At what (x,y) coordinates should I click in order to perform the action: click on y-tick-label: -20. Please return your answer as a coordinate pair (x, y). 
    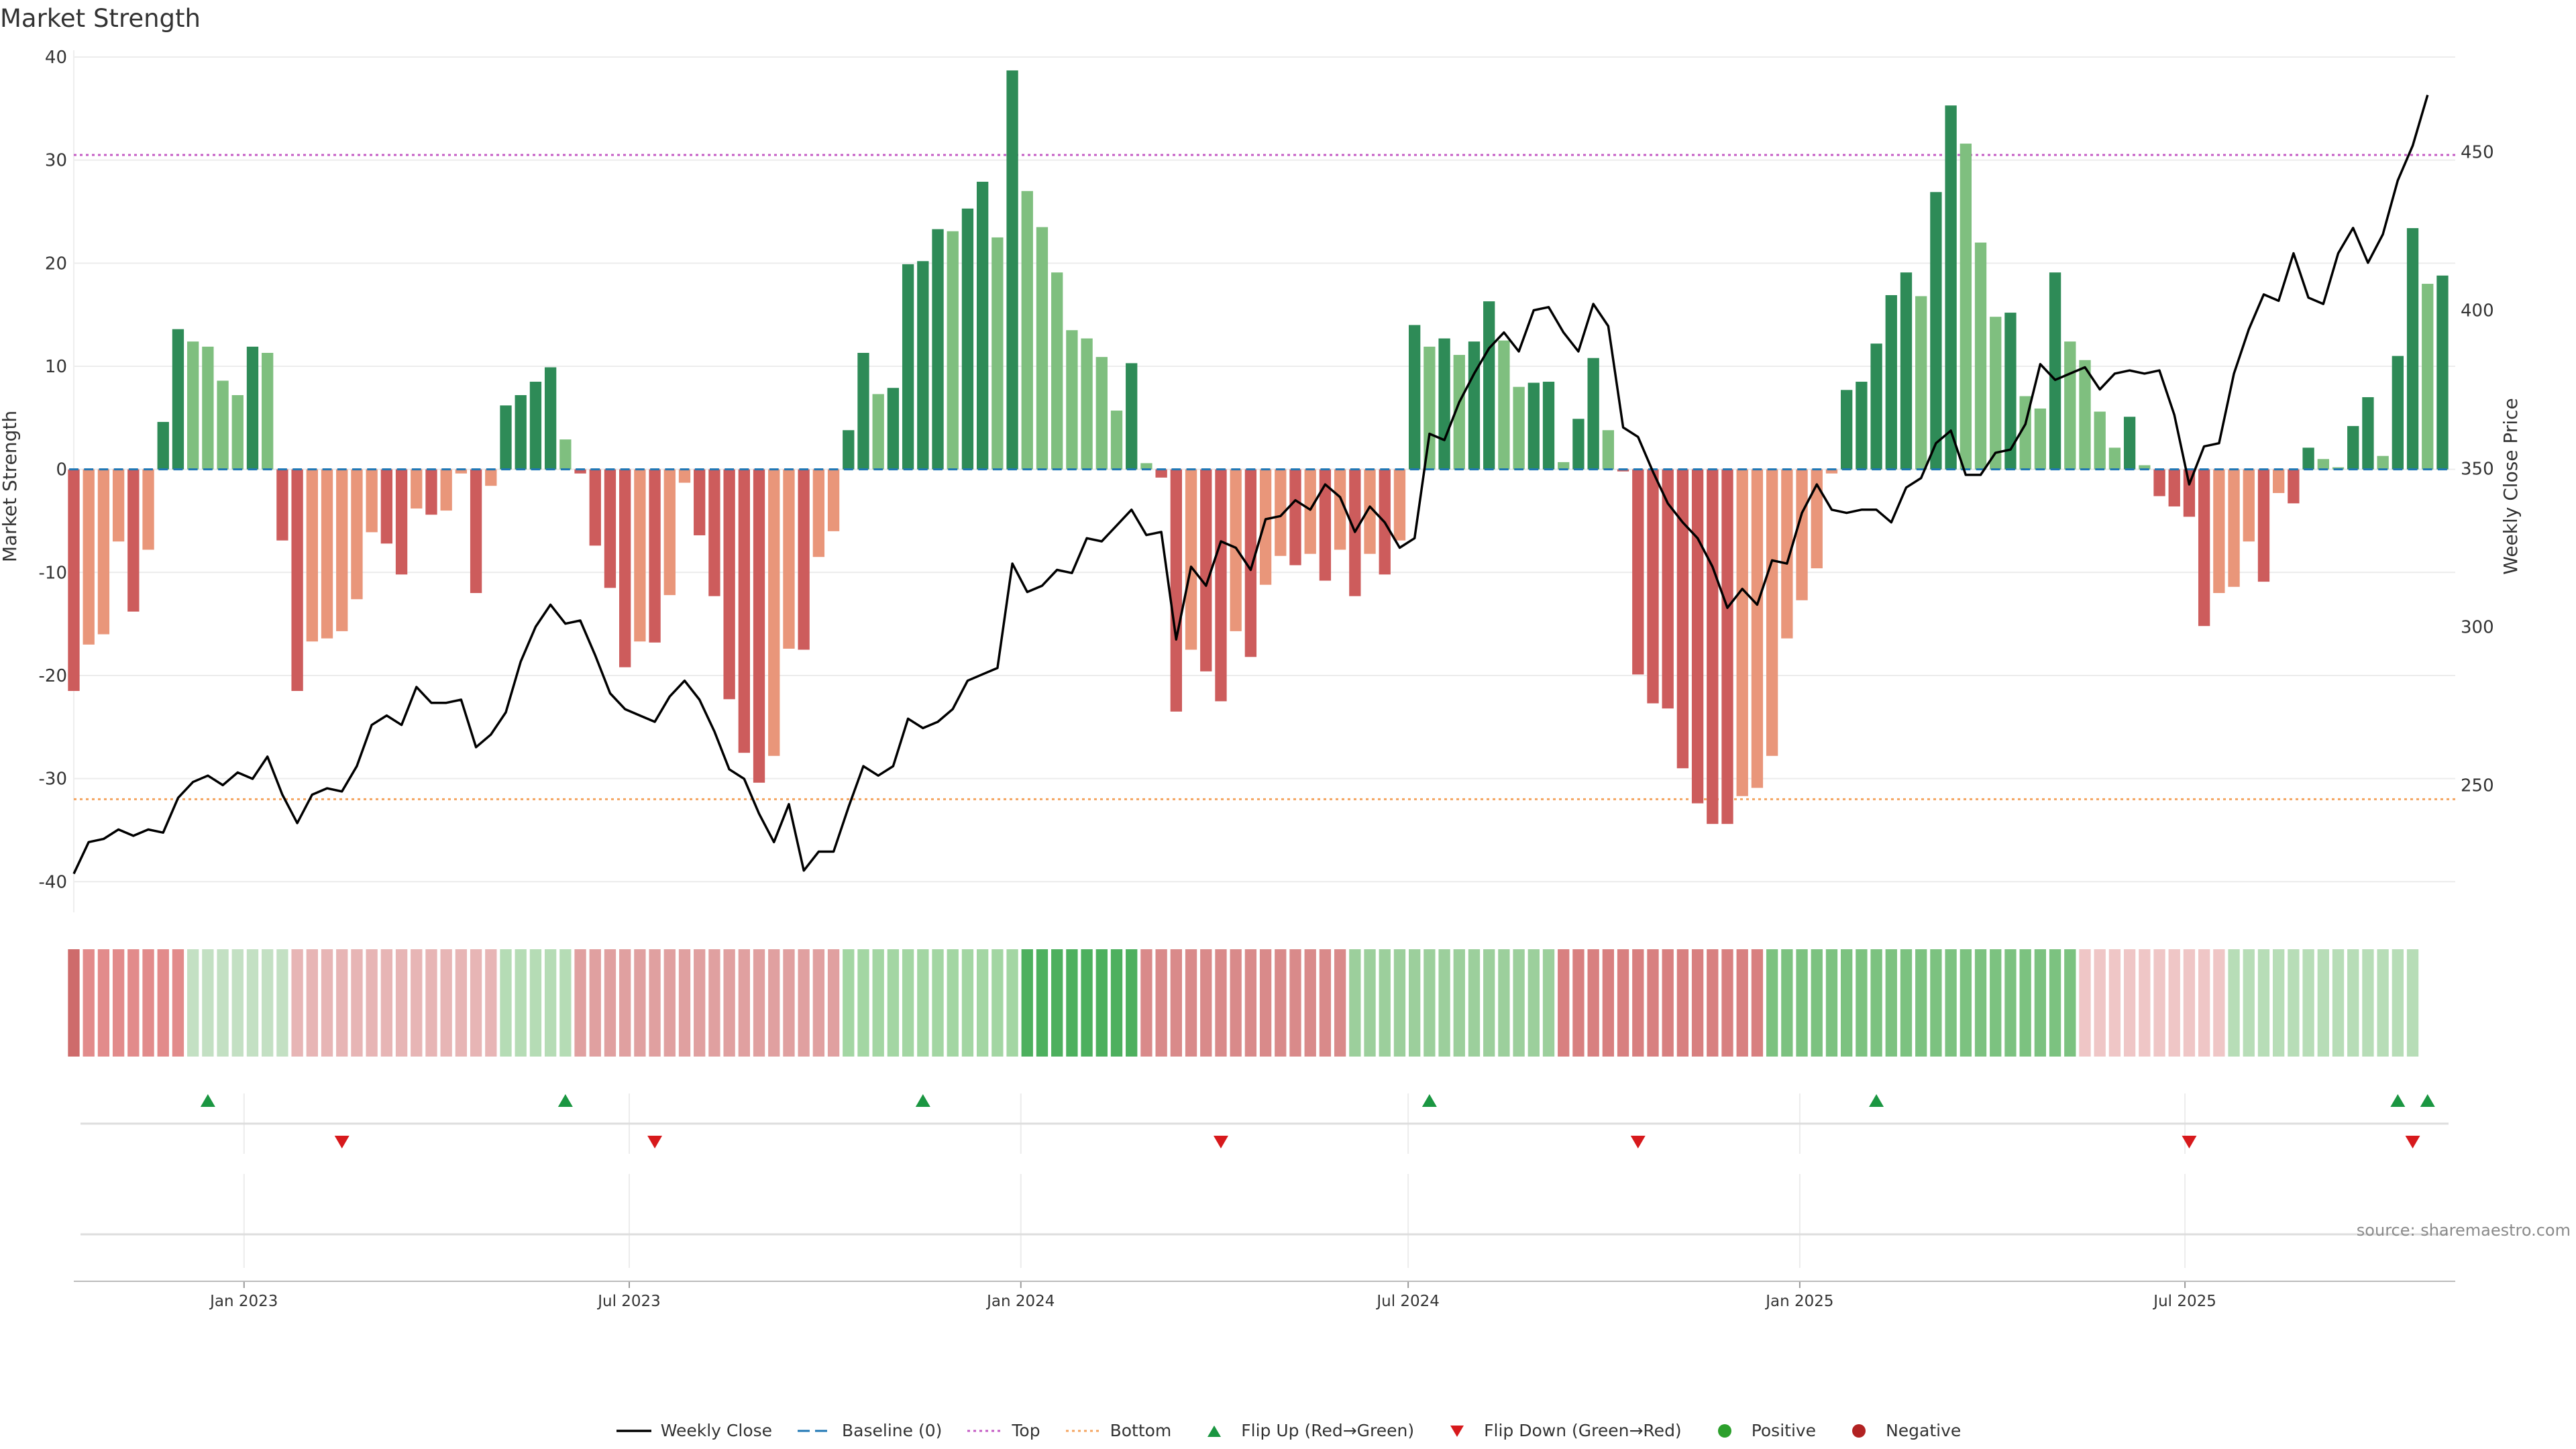
    Looking at the image, I should click on (53, 676).